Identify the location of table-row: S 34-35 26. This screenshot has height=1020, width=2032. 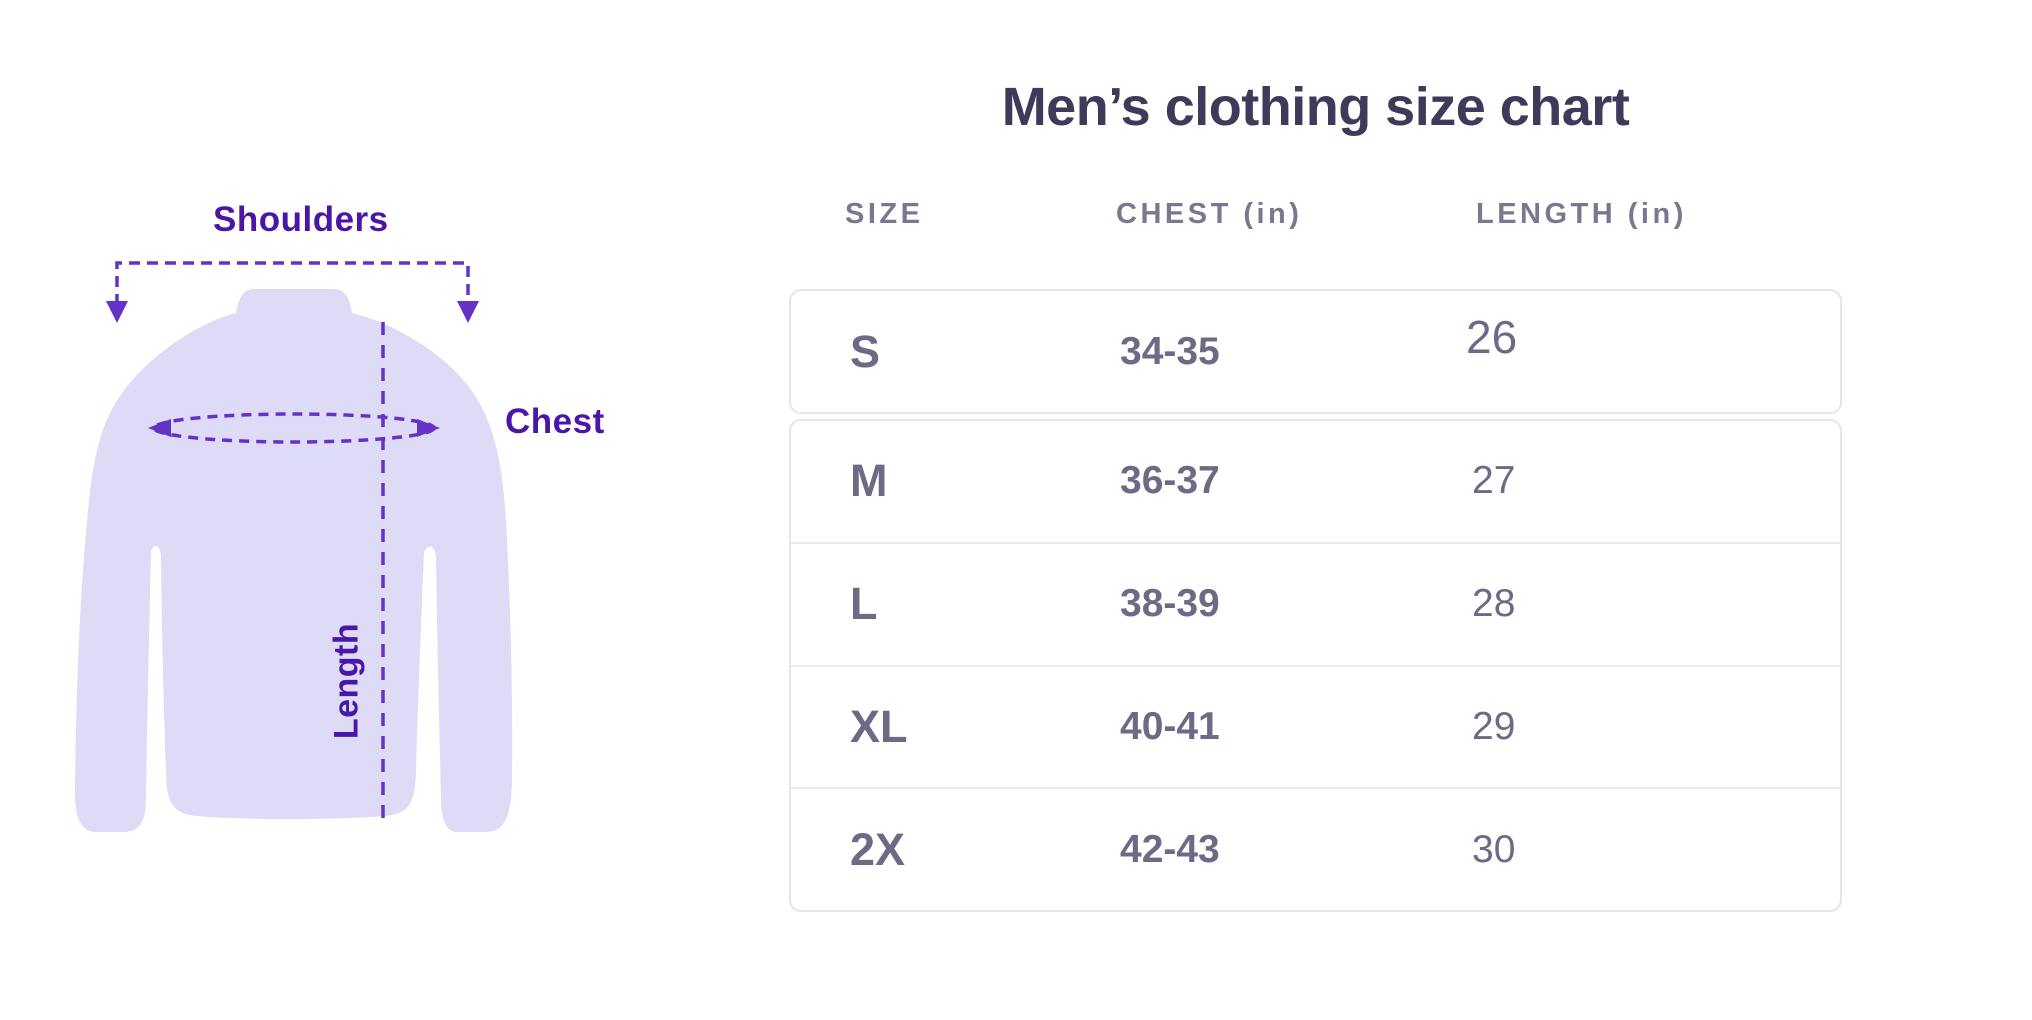
(1315, 351).